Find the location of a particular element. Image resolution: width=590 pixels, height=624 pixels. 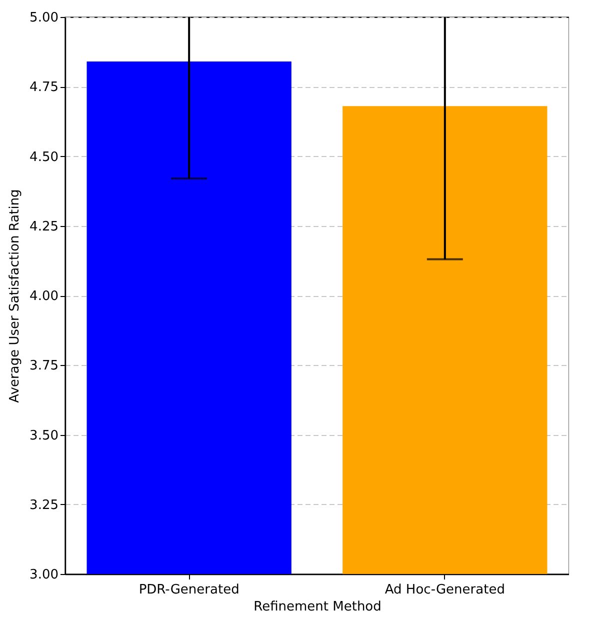

y-axis-title: Average User Satisfaction Rating is located at coordinates (15, 296).